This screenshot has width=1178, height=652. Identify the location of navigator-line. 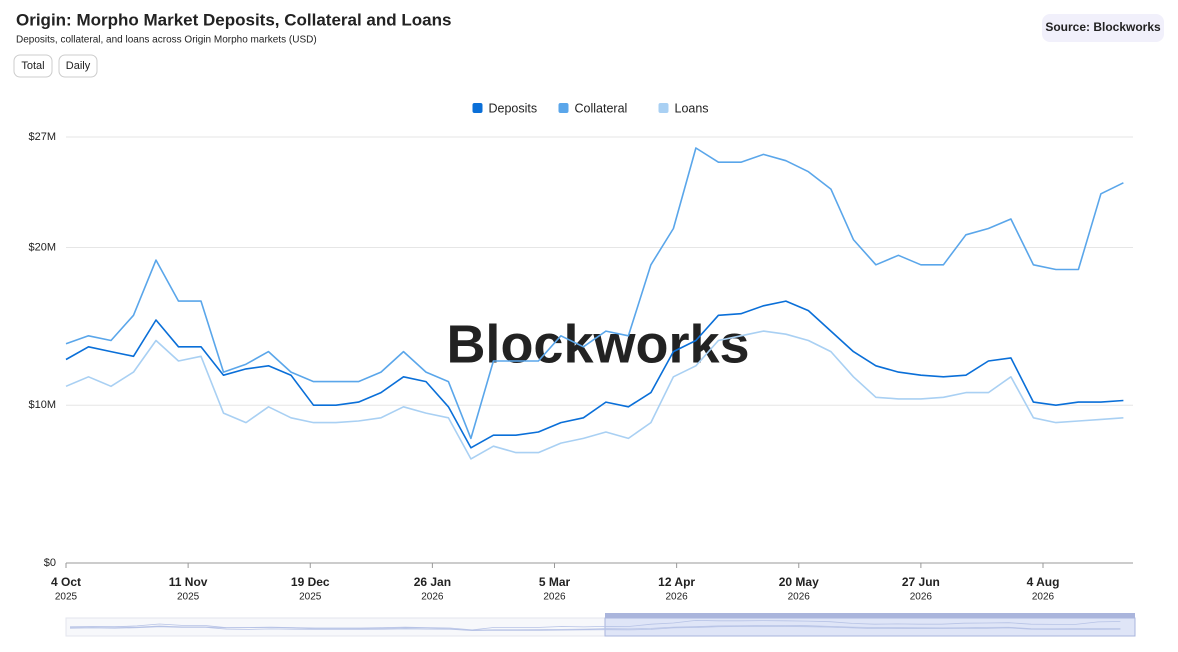
(595, 627).